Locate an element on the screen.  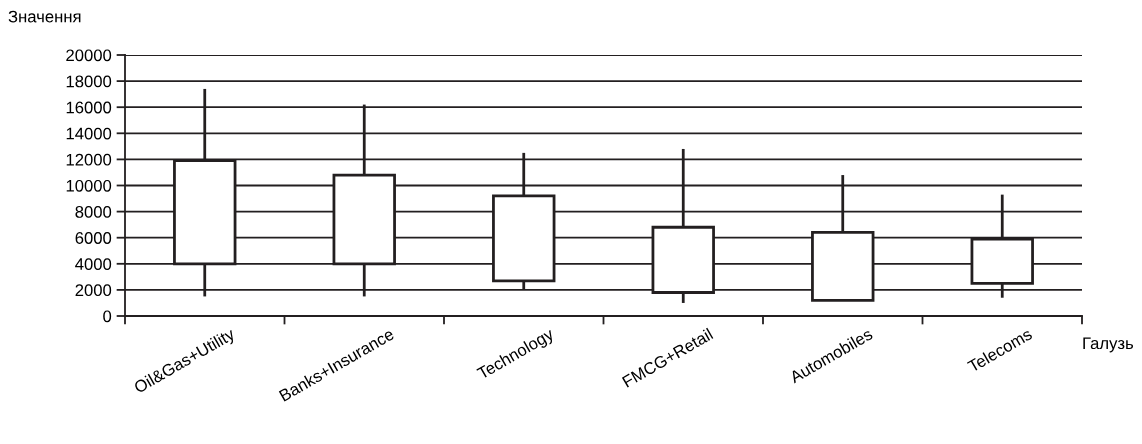
x-axis-title: Галузь is located at coordinates (1108, 345).